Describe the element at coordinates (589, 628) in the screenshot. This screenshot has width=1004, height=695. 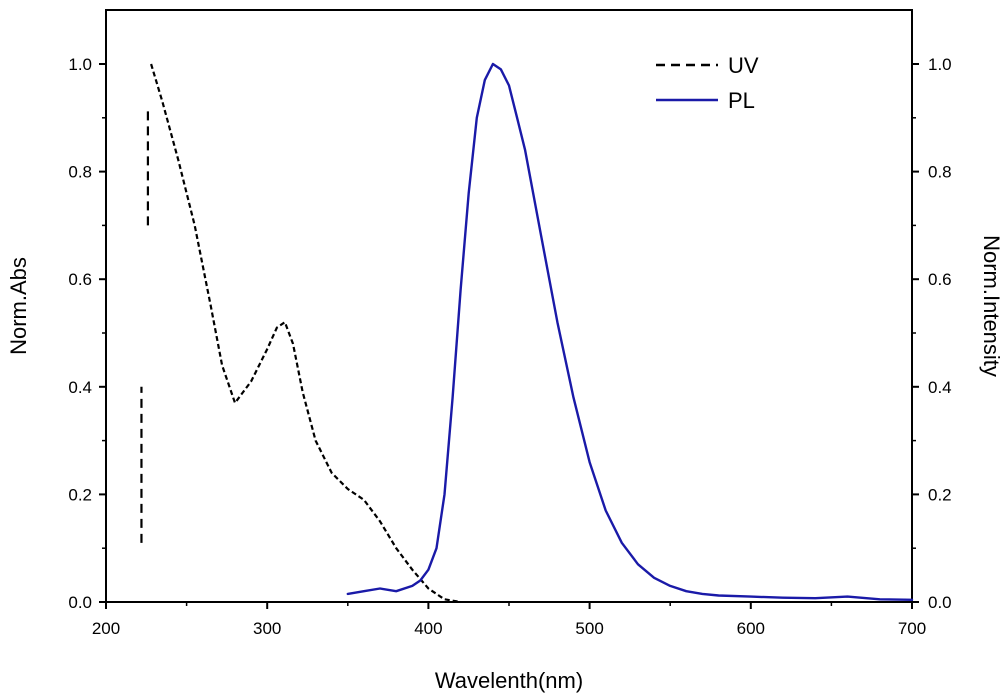
I see `x-tick-label: 500` at that location.